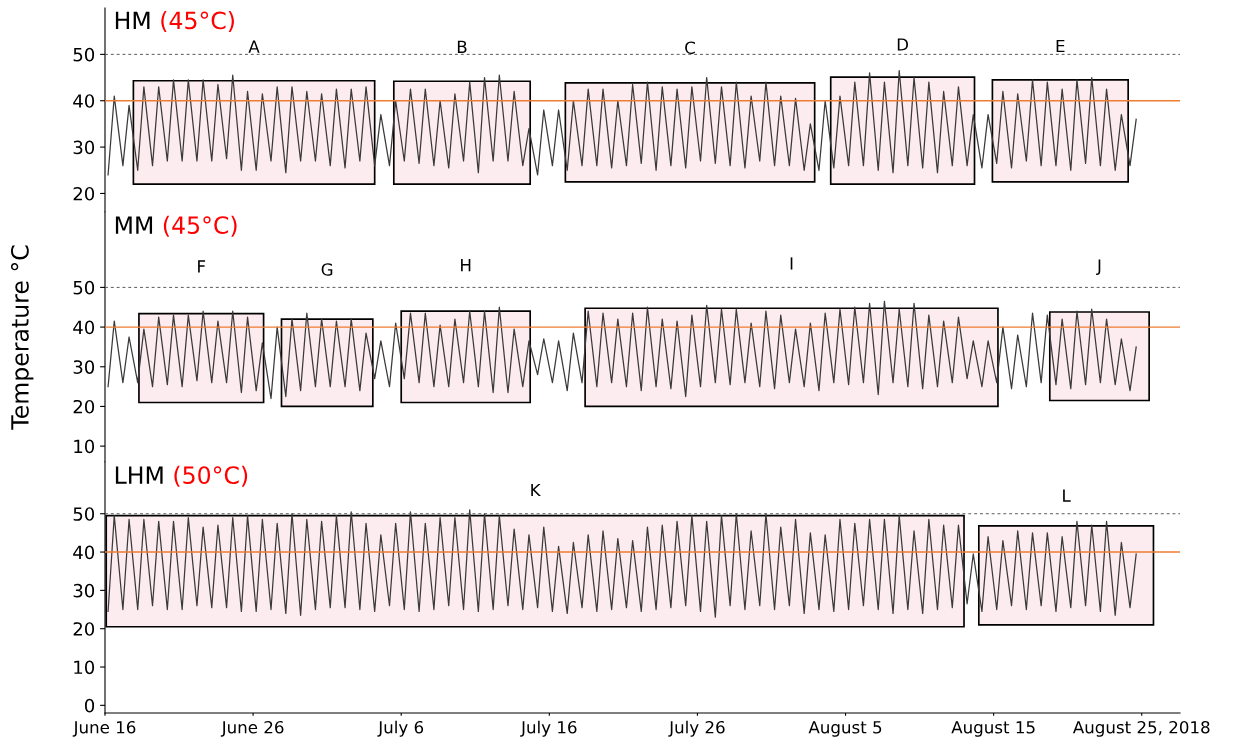  I want to click on band-label: C, so click(690, 48).